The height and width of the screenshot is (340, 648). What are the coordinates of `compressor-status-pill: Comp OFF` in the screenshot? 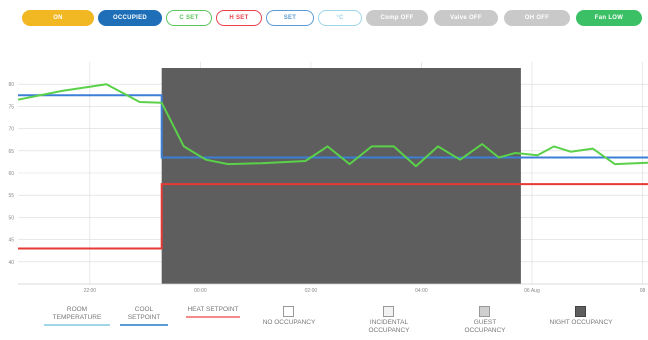 It's located at (397, 18).